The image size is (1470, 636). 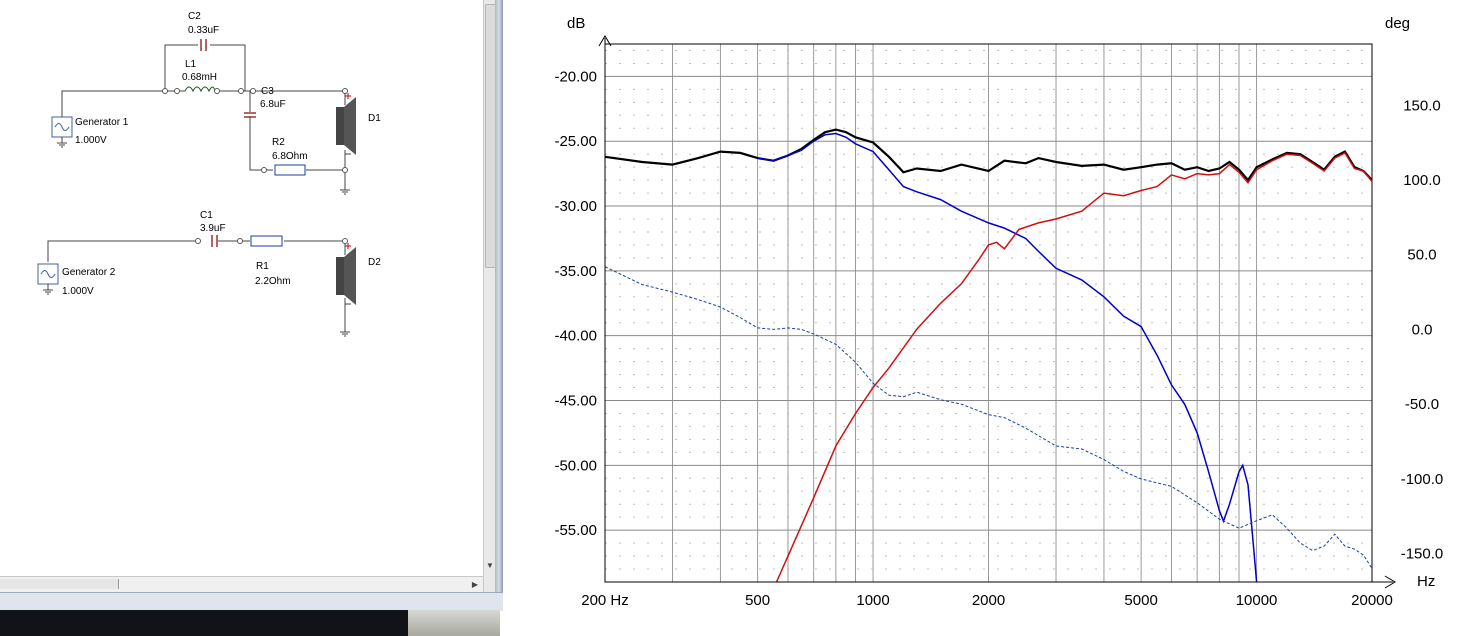 What do you see at coordinates (374, 118) in the screenshot?
I see `d1-name: D1` at bounding box center [374, 118].